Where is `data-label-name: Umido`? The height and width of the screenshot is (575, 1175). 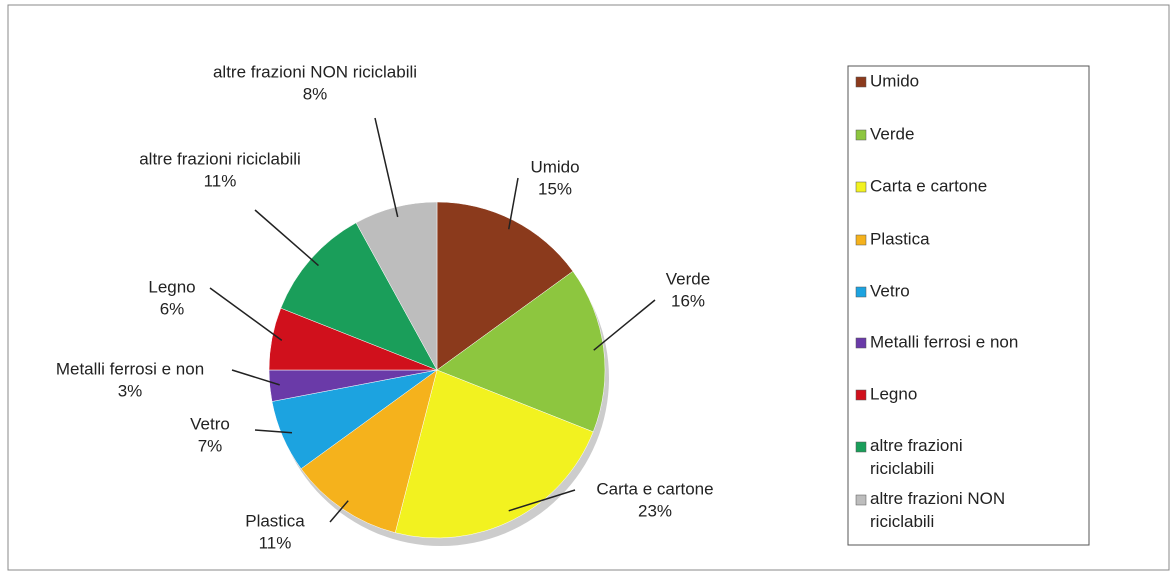
data-label-name: Umido is located at coordinates (554, 166).